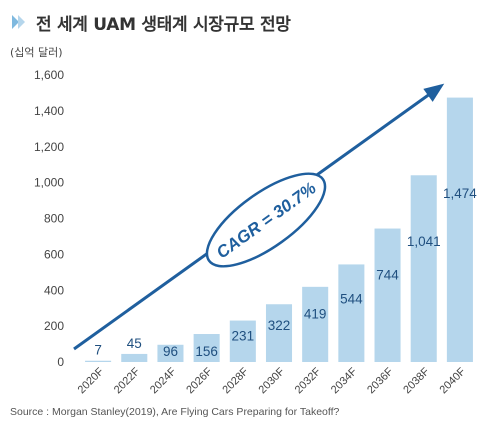 The image size is (500, 429). I want to click on bar-2026F, so click(206, 348).